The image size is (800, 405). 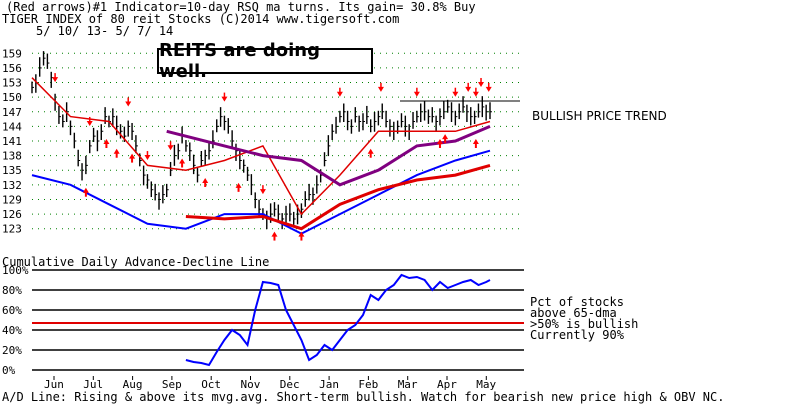 I want to click on month-tick-label: Dec, so click(x=290, y=384).